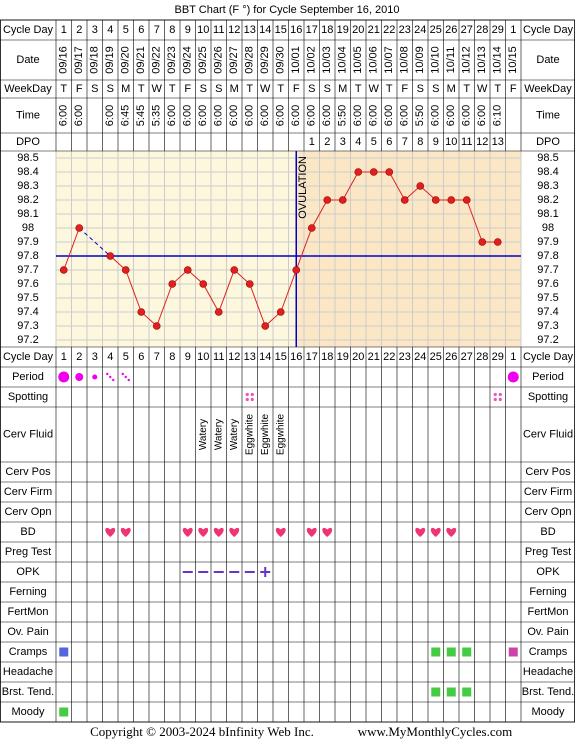 This screenshot has height=742, width=575. I want to click on row-label: Time, so click(28, 115).